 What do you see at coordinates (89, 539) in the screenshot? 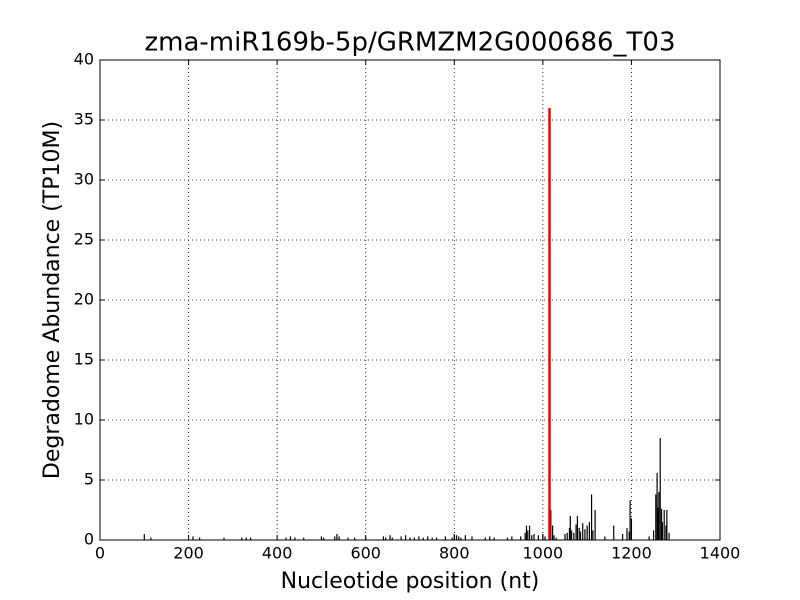
I see `y-tick-label: 0` at bounding box center [89, 539].